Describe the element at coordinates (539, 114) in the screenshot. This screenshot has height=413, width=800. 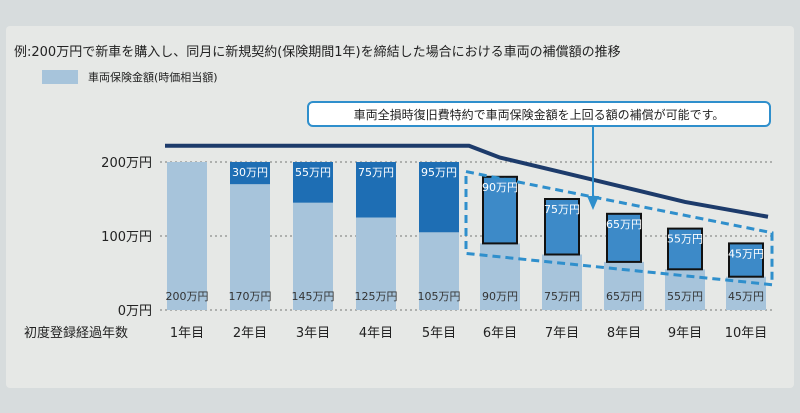
I see `callout-box: 車両全損時復旧費特約で車両保険金額を上回る額の補償が可能です。` at that location.